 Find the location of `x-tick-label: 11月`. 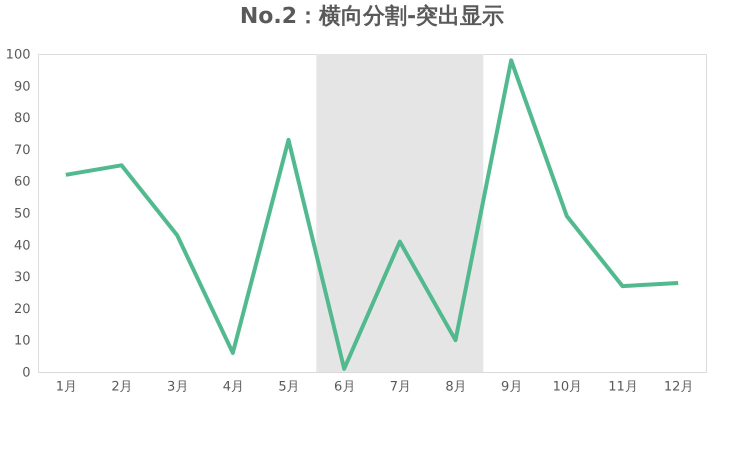

x-tick-label: 11月 is located at coordinates (623, 387).